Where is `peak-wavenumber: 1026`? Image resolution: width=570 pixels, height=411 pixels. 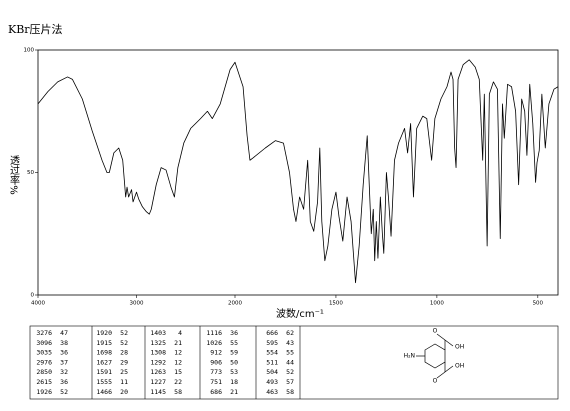
peak-wavenumber: 1026 is located at coordinates (214, 343).